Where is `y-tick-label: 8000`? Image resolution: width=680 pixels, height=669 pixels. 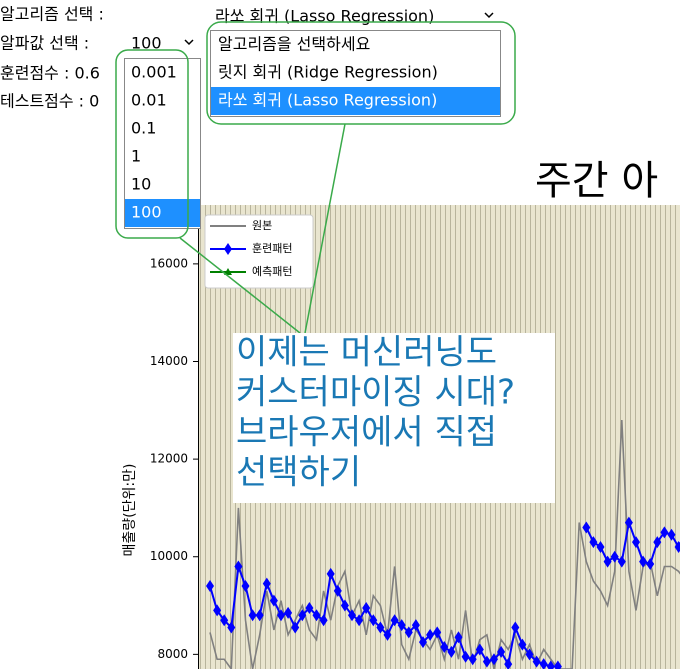 y-tick-label: 8000 is located at coordinates (172, 654).